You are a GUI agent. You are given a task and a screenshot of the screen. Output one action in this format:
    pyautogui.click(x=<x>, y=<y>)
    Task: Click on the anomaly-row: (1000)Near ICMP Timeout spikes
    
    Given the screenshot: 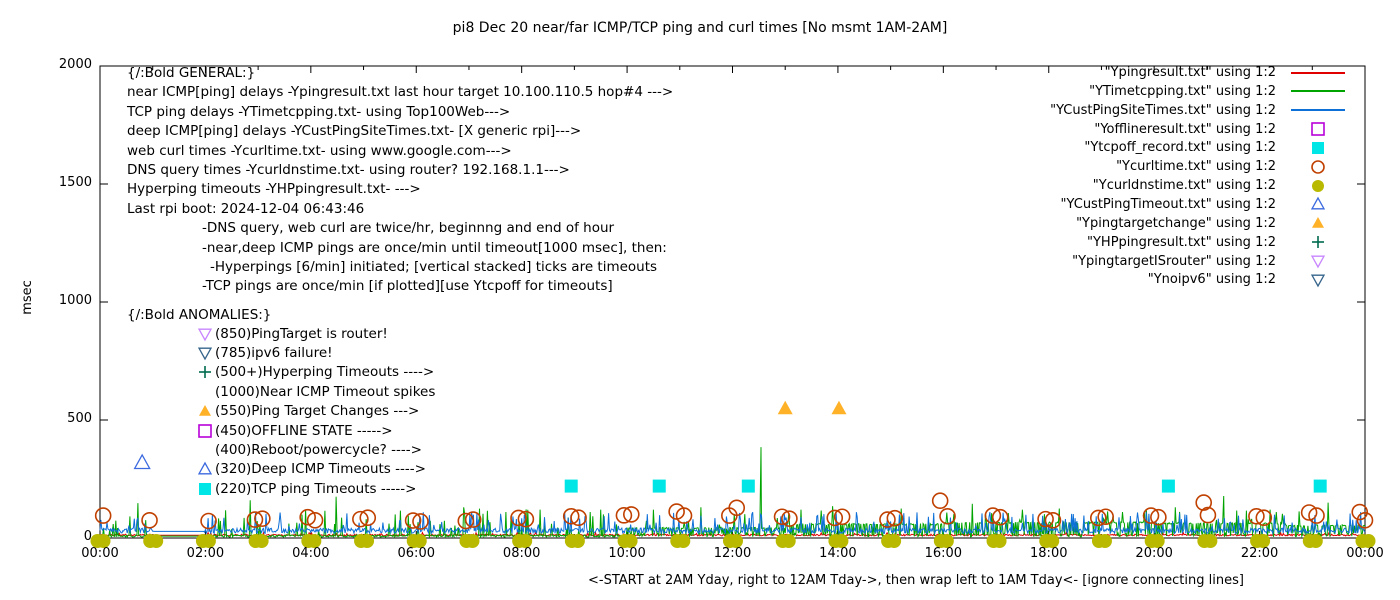 What is the action you would take?
    pyautogui.click(x=315, y=392)
    